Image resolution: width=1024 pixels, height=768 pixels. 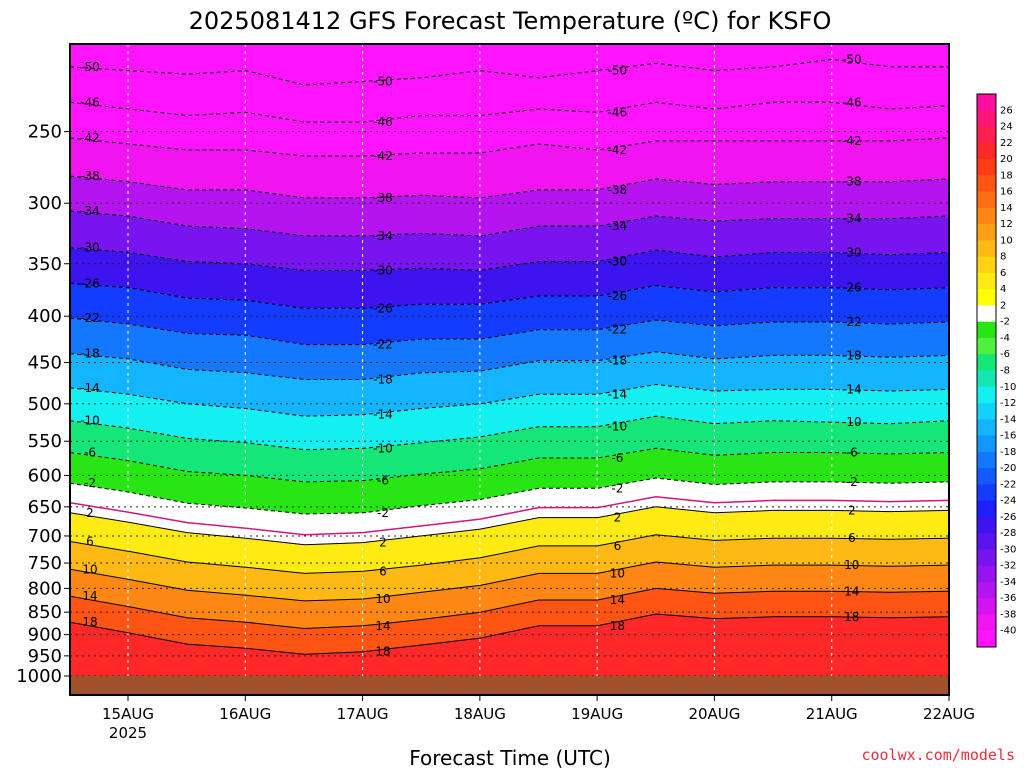 I want to click on y-tick-label-250: 250, so click(x=45, y=132).